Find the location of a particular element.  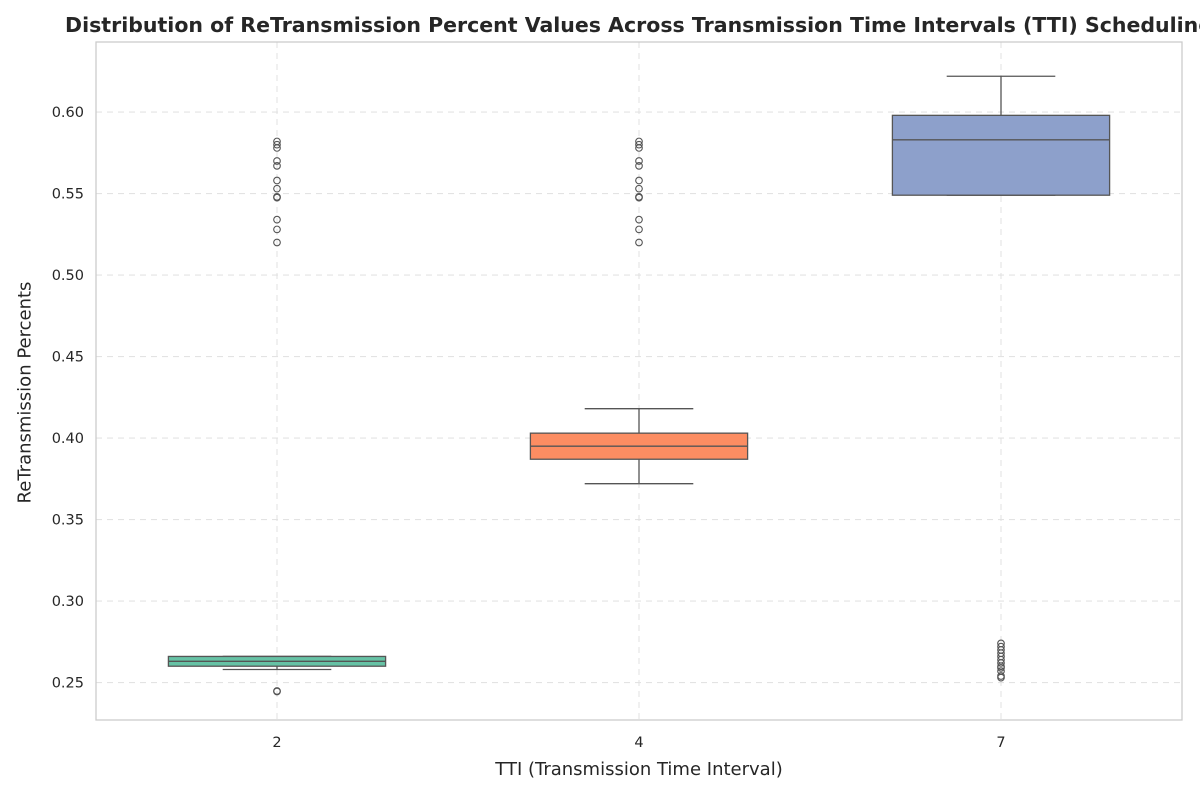

y-tick-label: 0.50 is located at coordinates (68, 276).